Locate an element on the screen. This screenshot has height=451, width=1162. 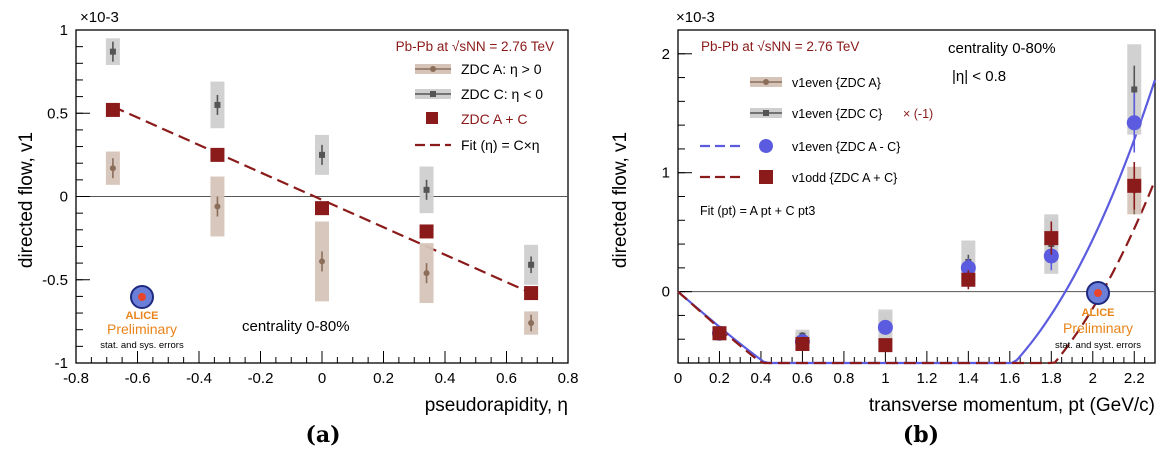
panel-a-x-axis-label: pseudorapidity, η is located at coordinates (496, 405).